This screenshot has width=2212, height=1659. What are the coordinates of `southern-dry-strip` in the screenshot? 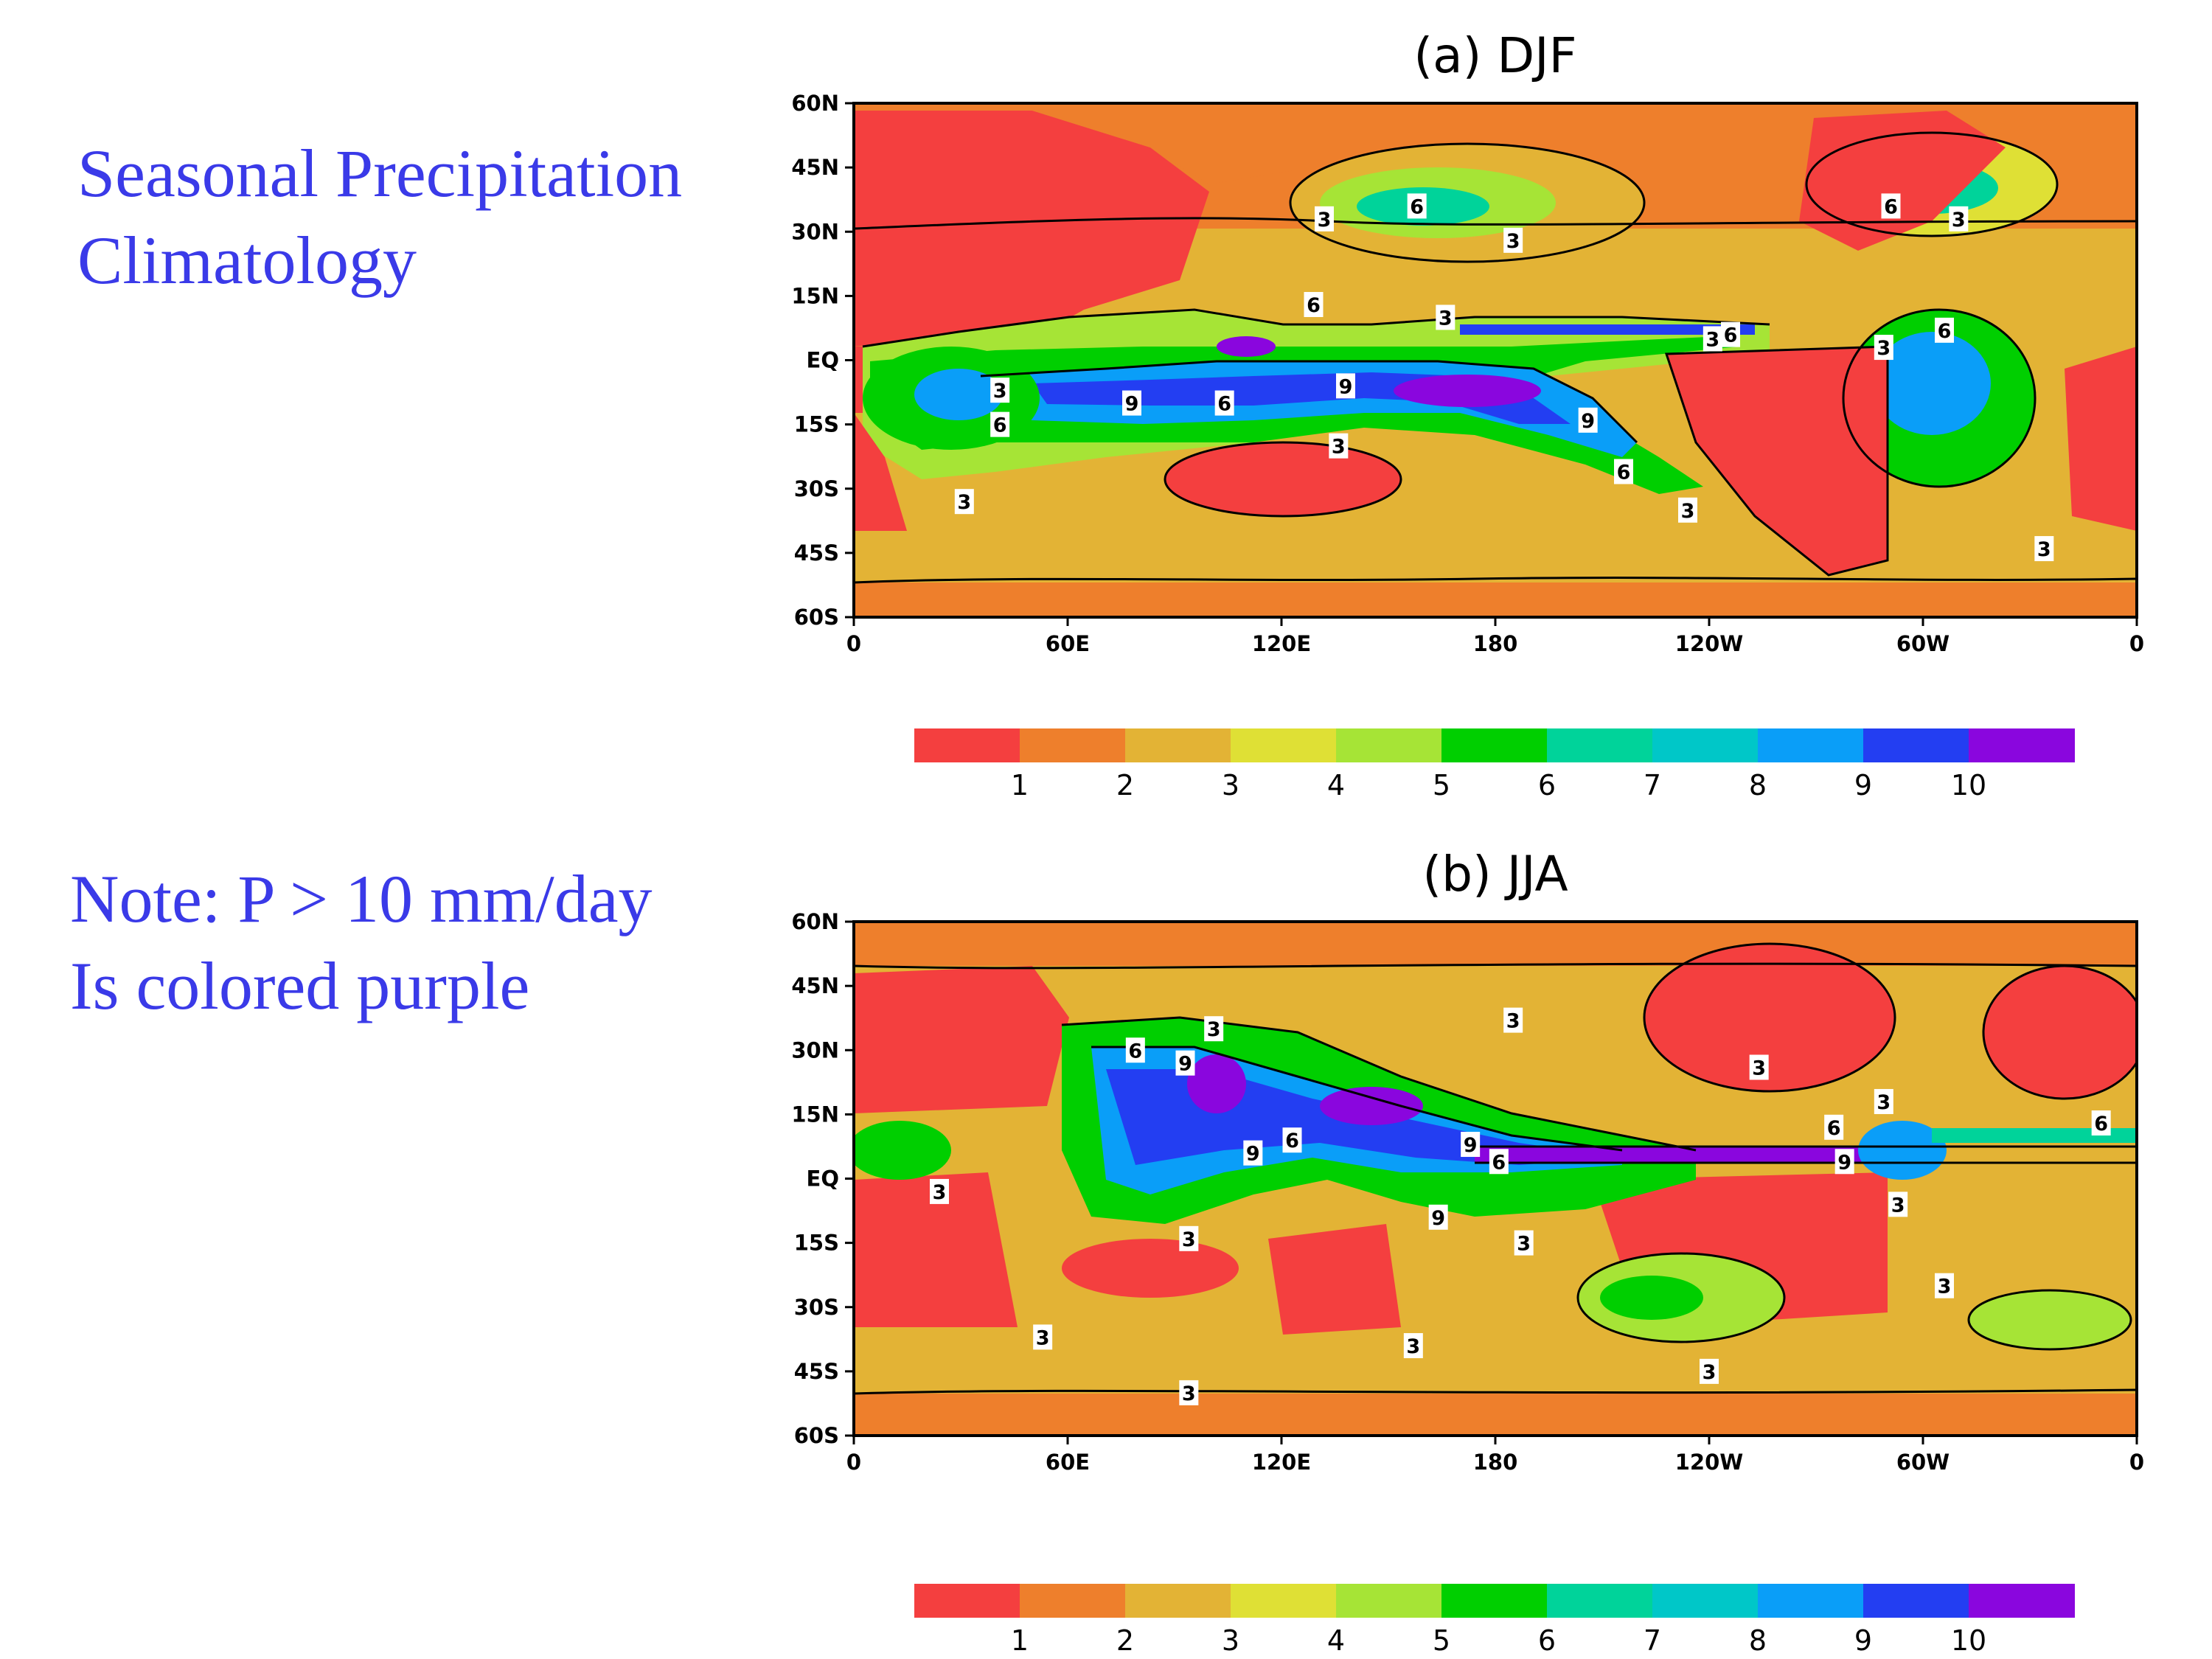 It's located at (1495, 1415).